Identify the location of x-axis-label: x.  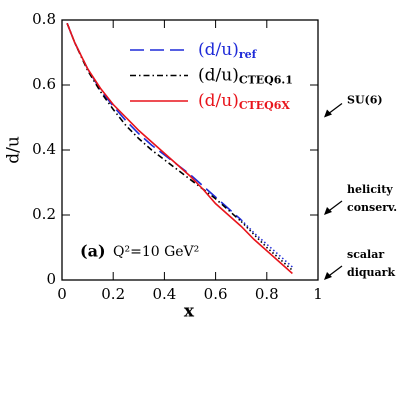
(189, 312).